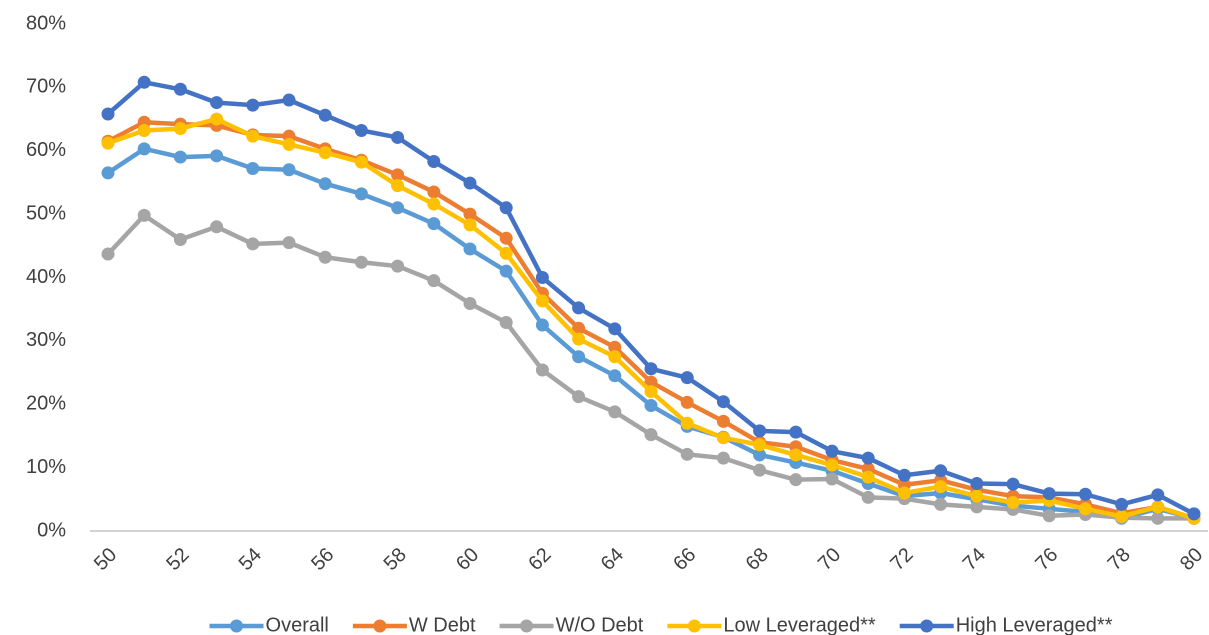  Describe the element at coordinates (395, 559) in the screenshot. I see `x-tick-label: 58` at that location.